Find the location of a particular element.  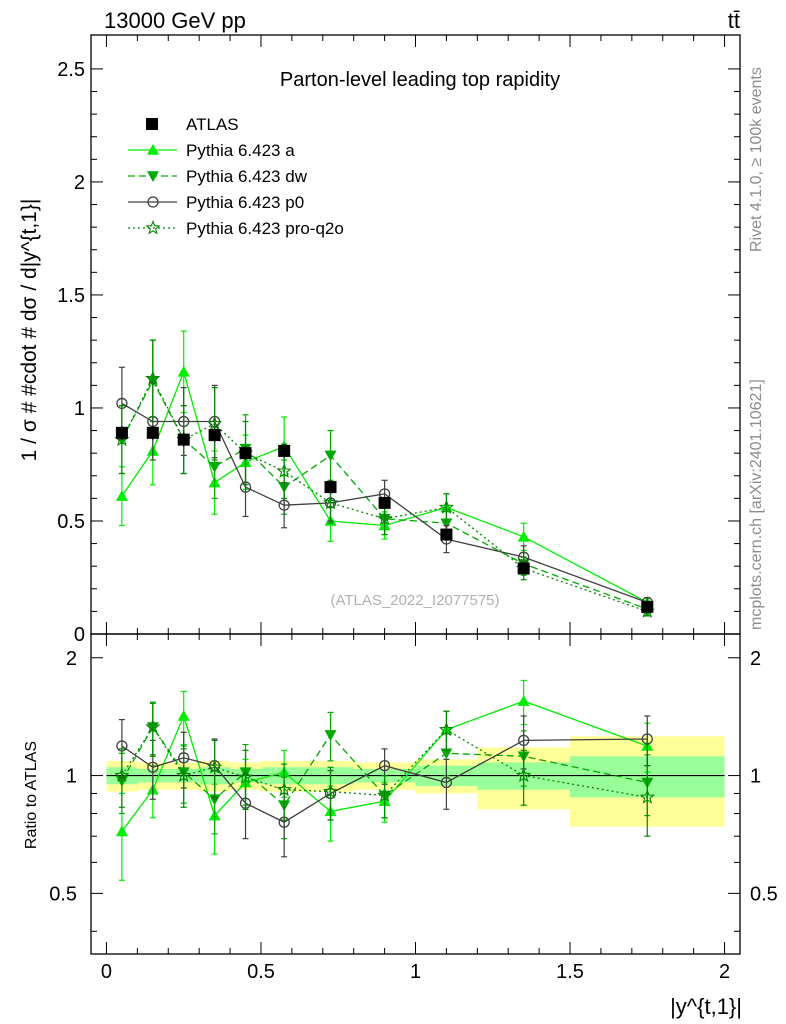

chart-title: Parton-level leading top rapidity is located at coordinates (420, 80).